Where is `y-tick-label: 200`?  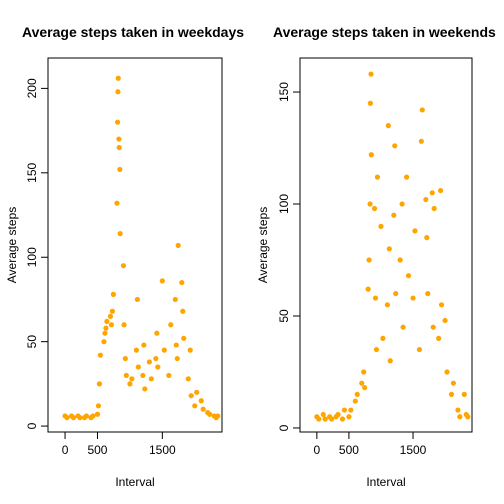
y-tick-label: 200 is located at coordinates (32, 88).